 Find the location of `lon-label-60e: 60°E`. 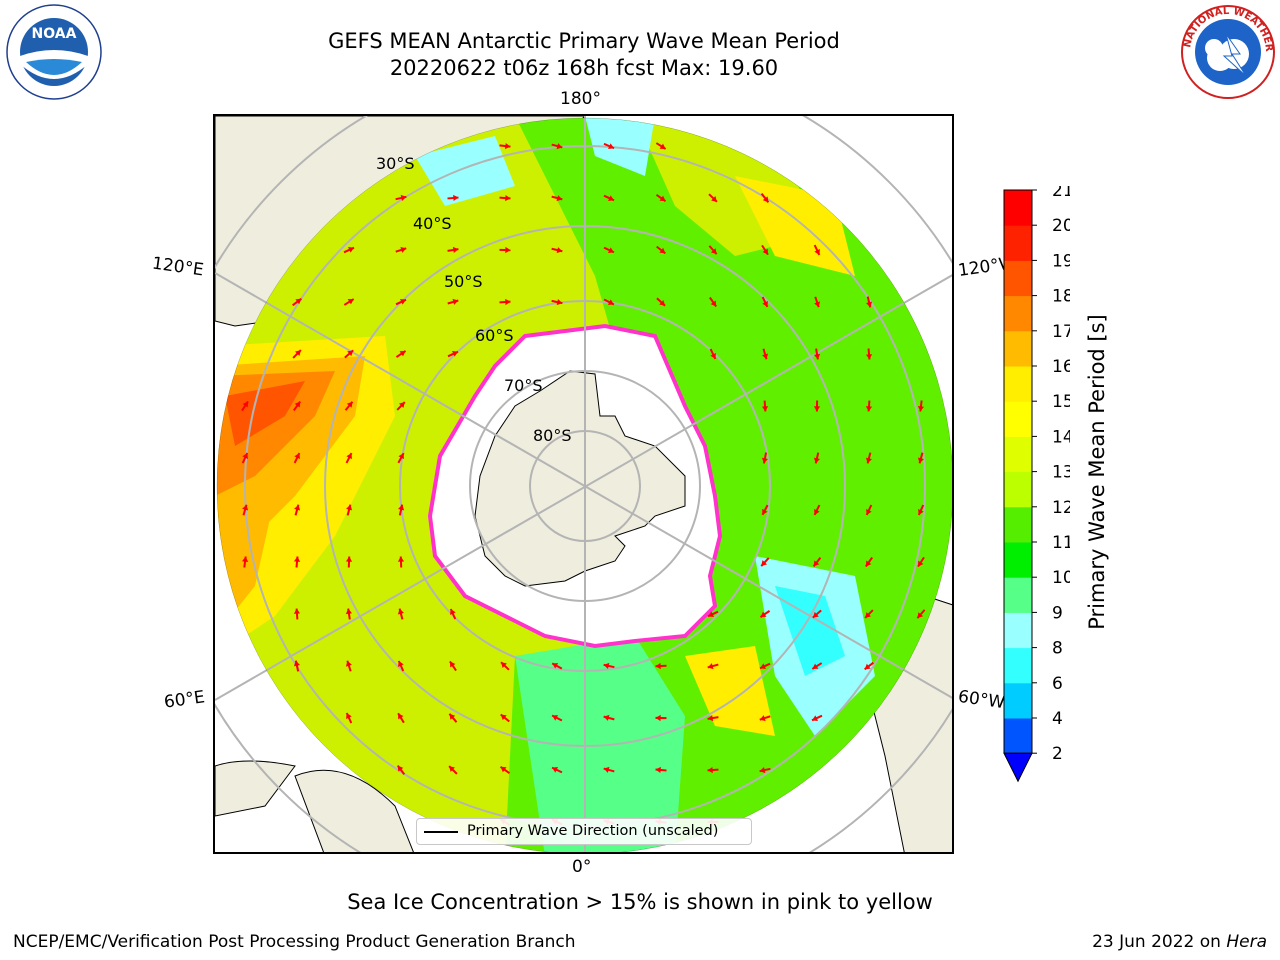

lon-label-60e: 60°E is located at coordinates (184, 700).